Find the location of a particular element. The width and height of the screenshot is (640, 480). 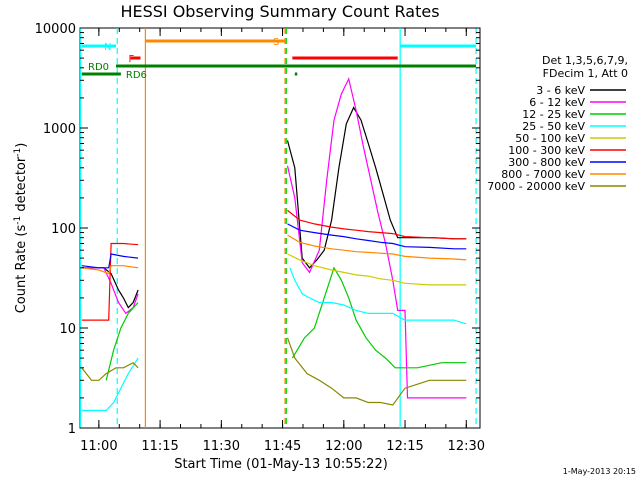

legend-header-1: FDecim 1, Att 0 is located at coordinates (585, 73).